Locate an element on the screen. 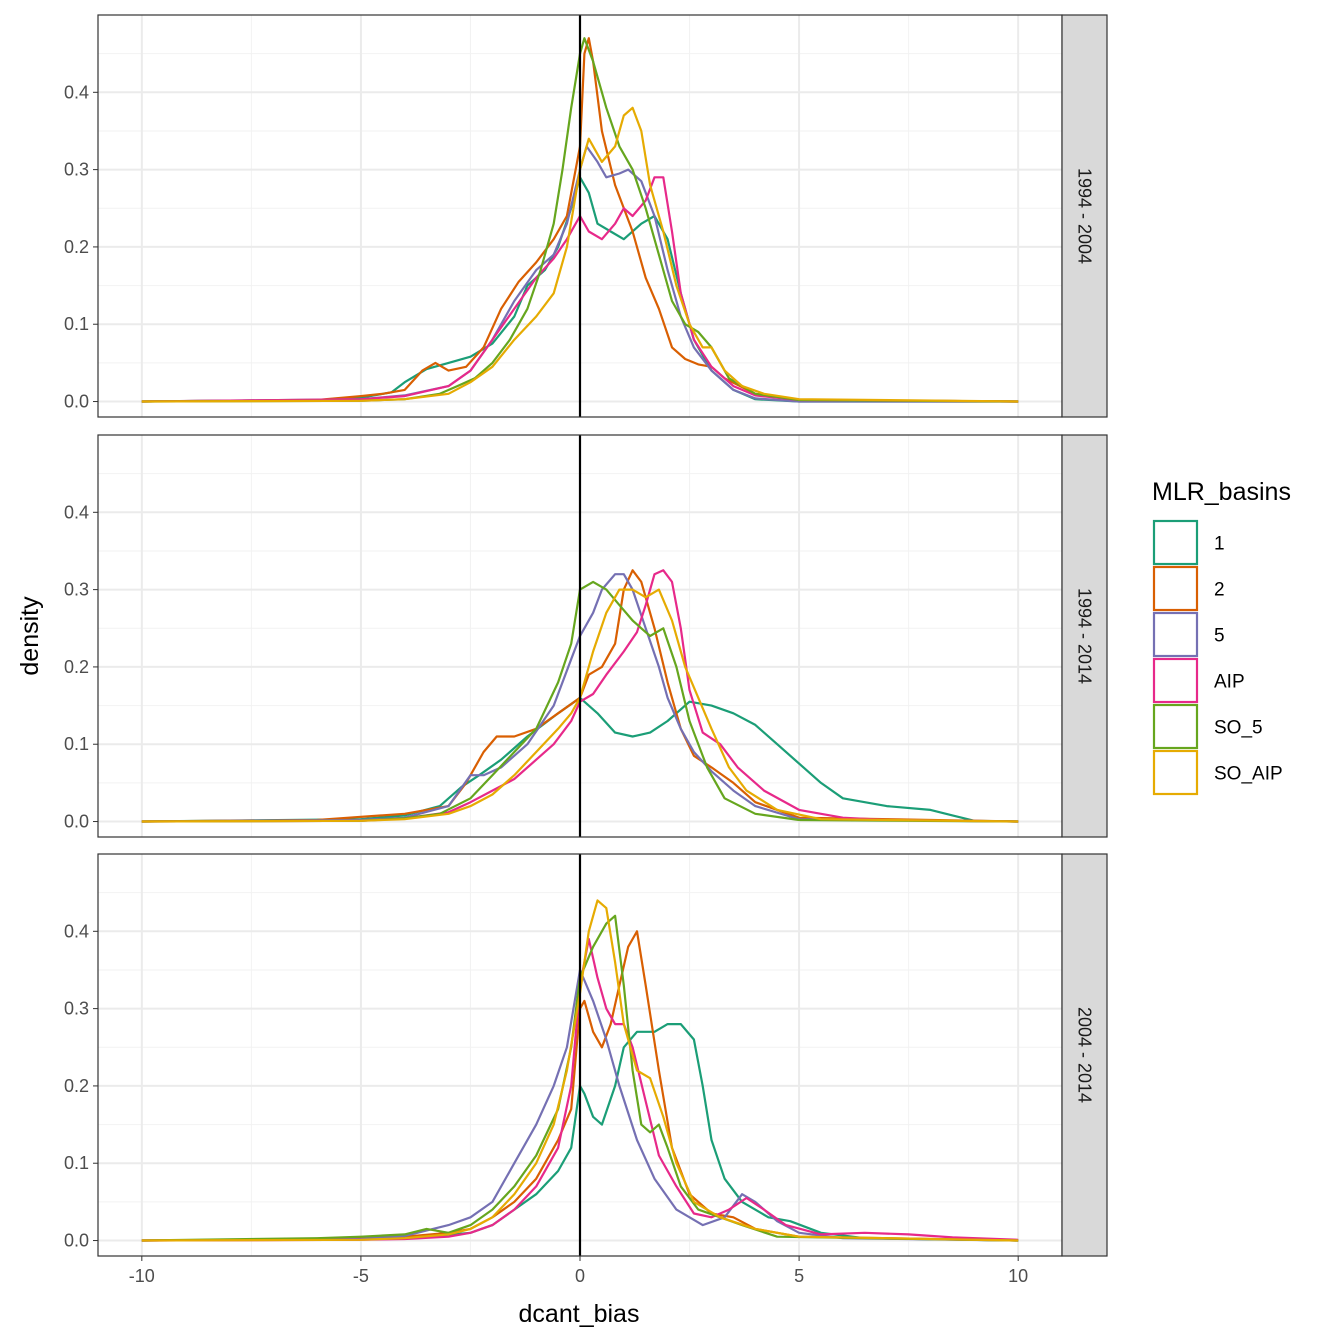 The height and width of the screenshot is (1344, 1344). legend-label: 1 is located at coordinates (1219, 544).